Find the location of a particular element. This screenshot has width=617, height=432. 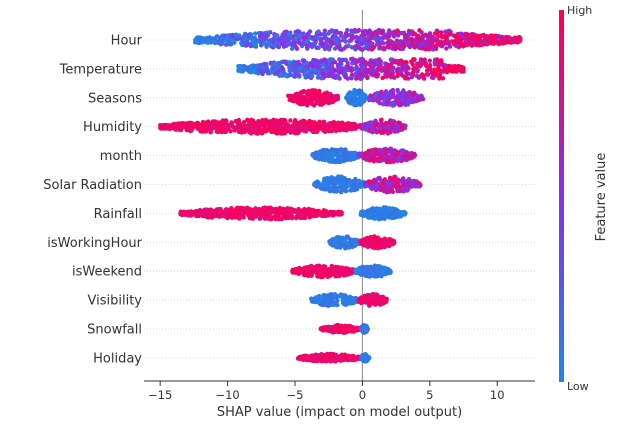

feature-points-rainfall is located at coordinates (293, 213).